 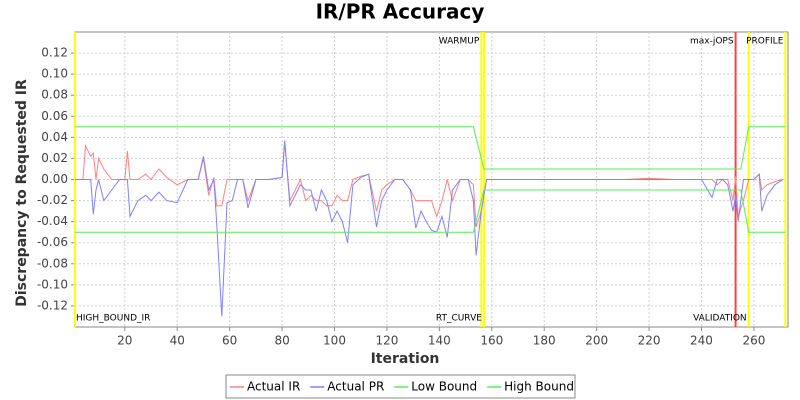 I want to click on marker-label: WARMUP, so click(x=459, y=42).